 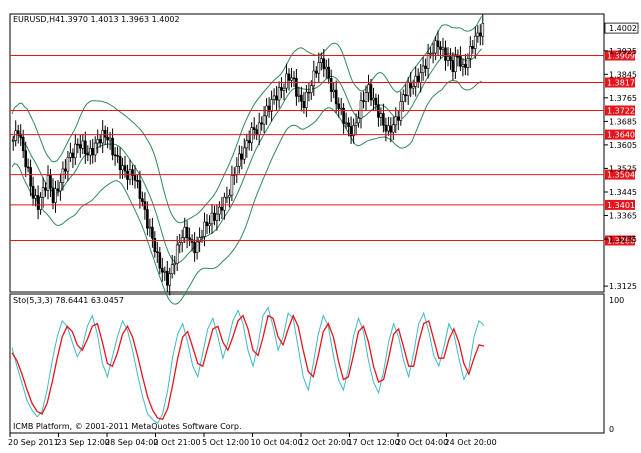 I want to click on price-tick-label: 1.3685, so click(x=623, y=121).